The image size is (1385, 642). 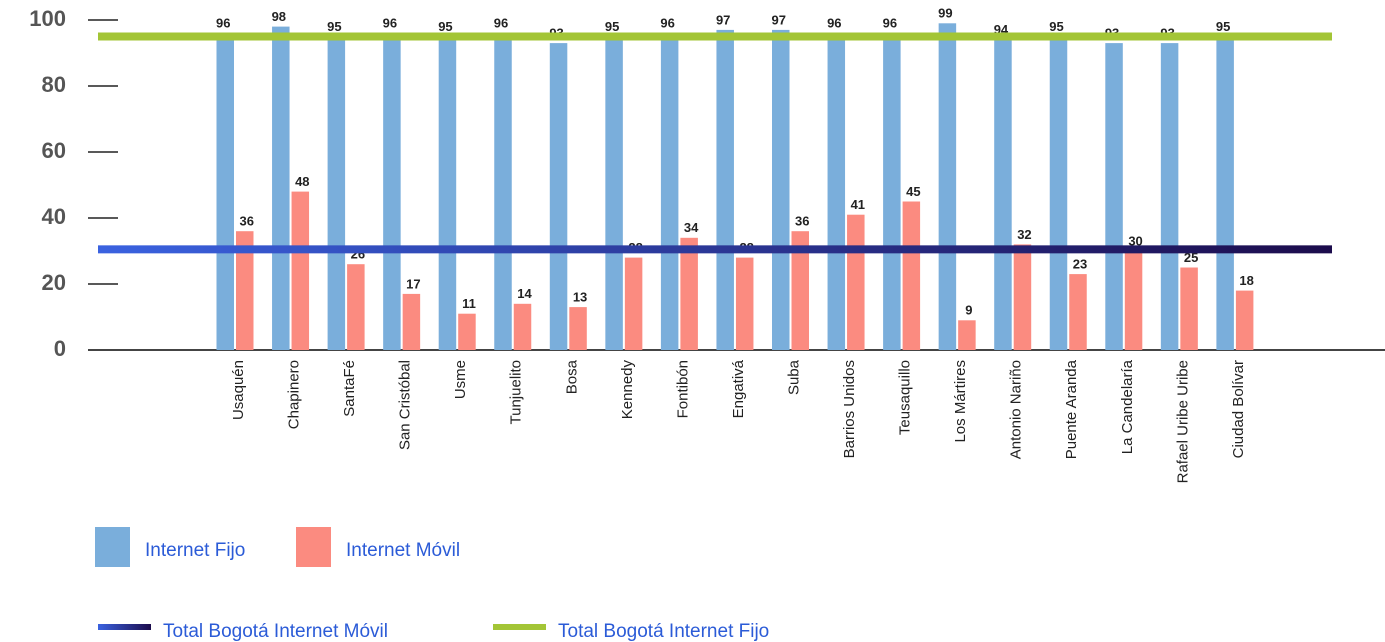 I want to click on value-label: 45, so click(x=913, y=191).